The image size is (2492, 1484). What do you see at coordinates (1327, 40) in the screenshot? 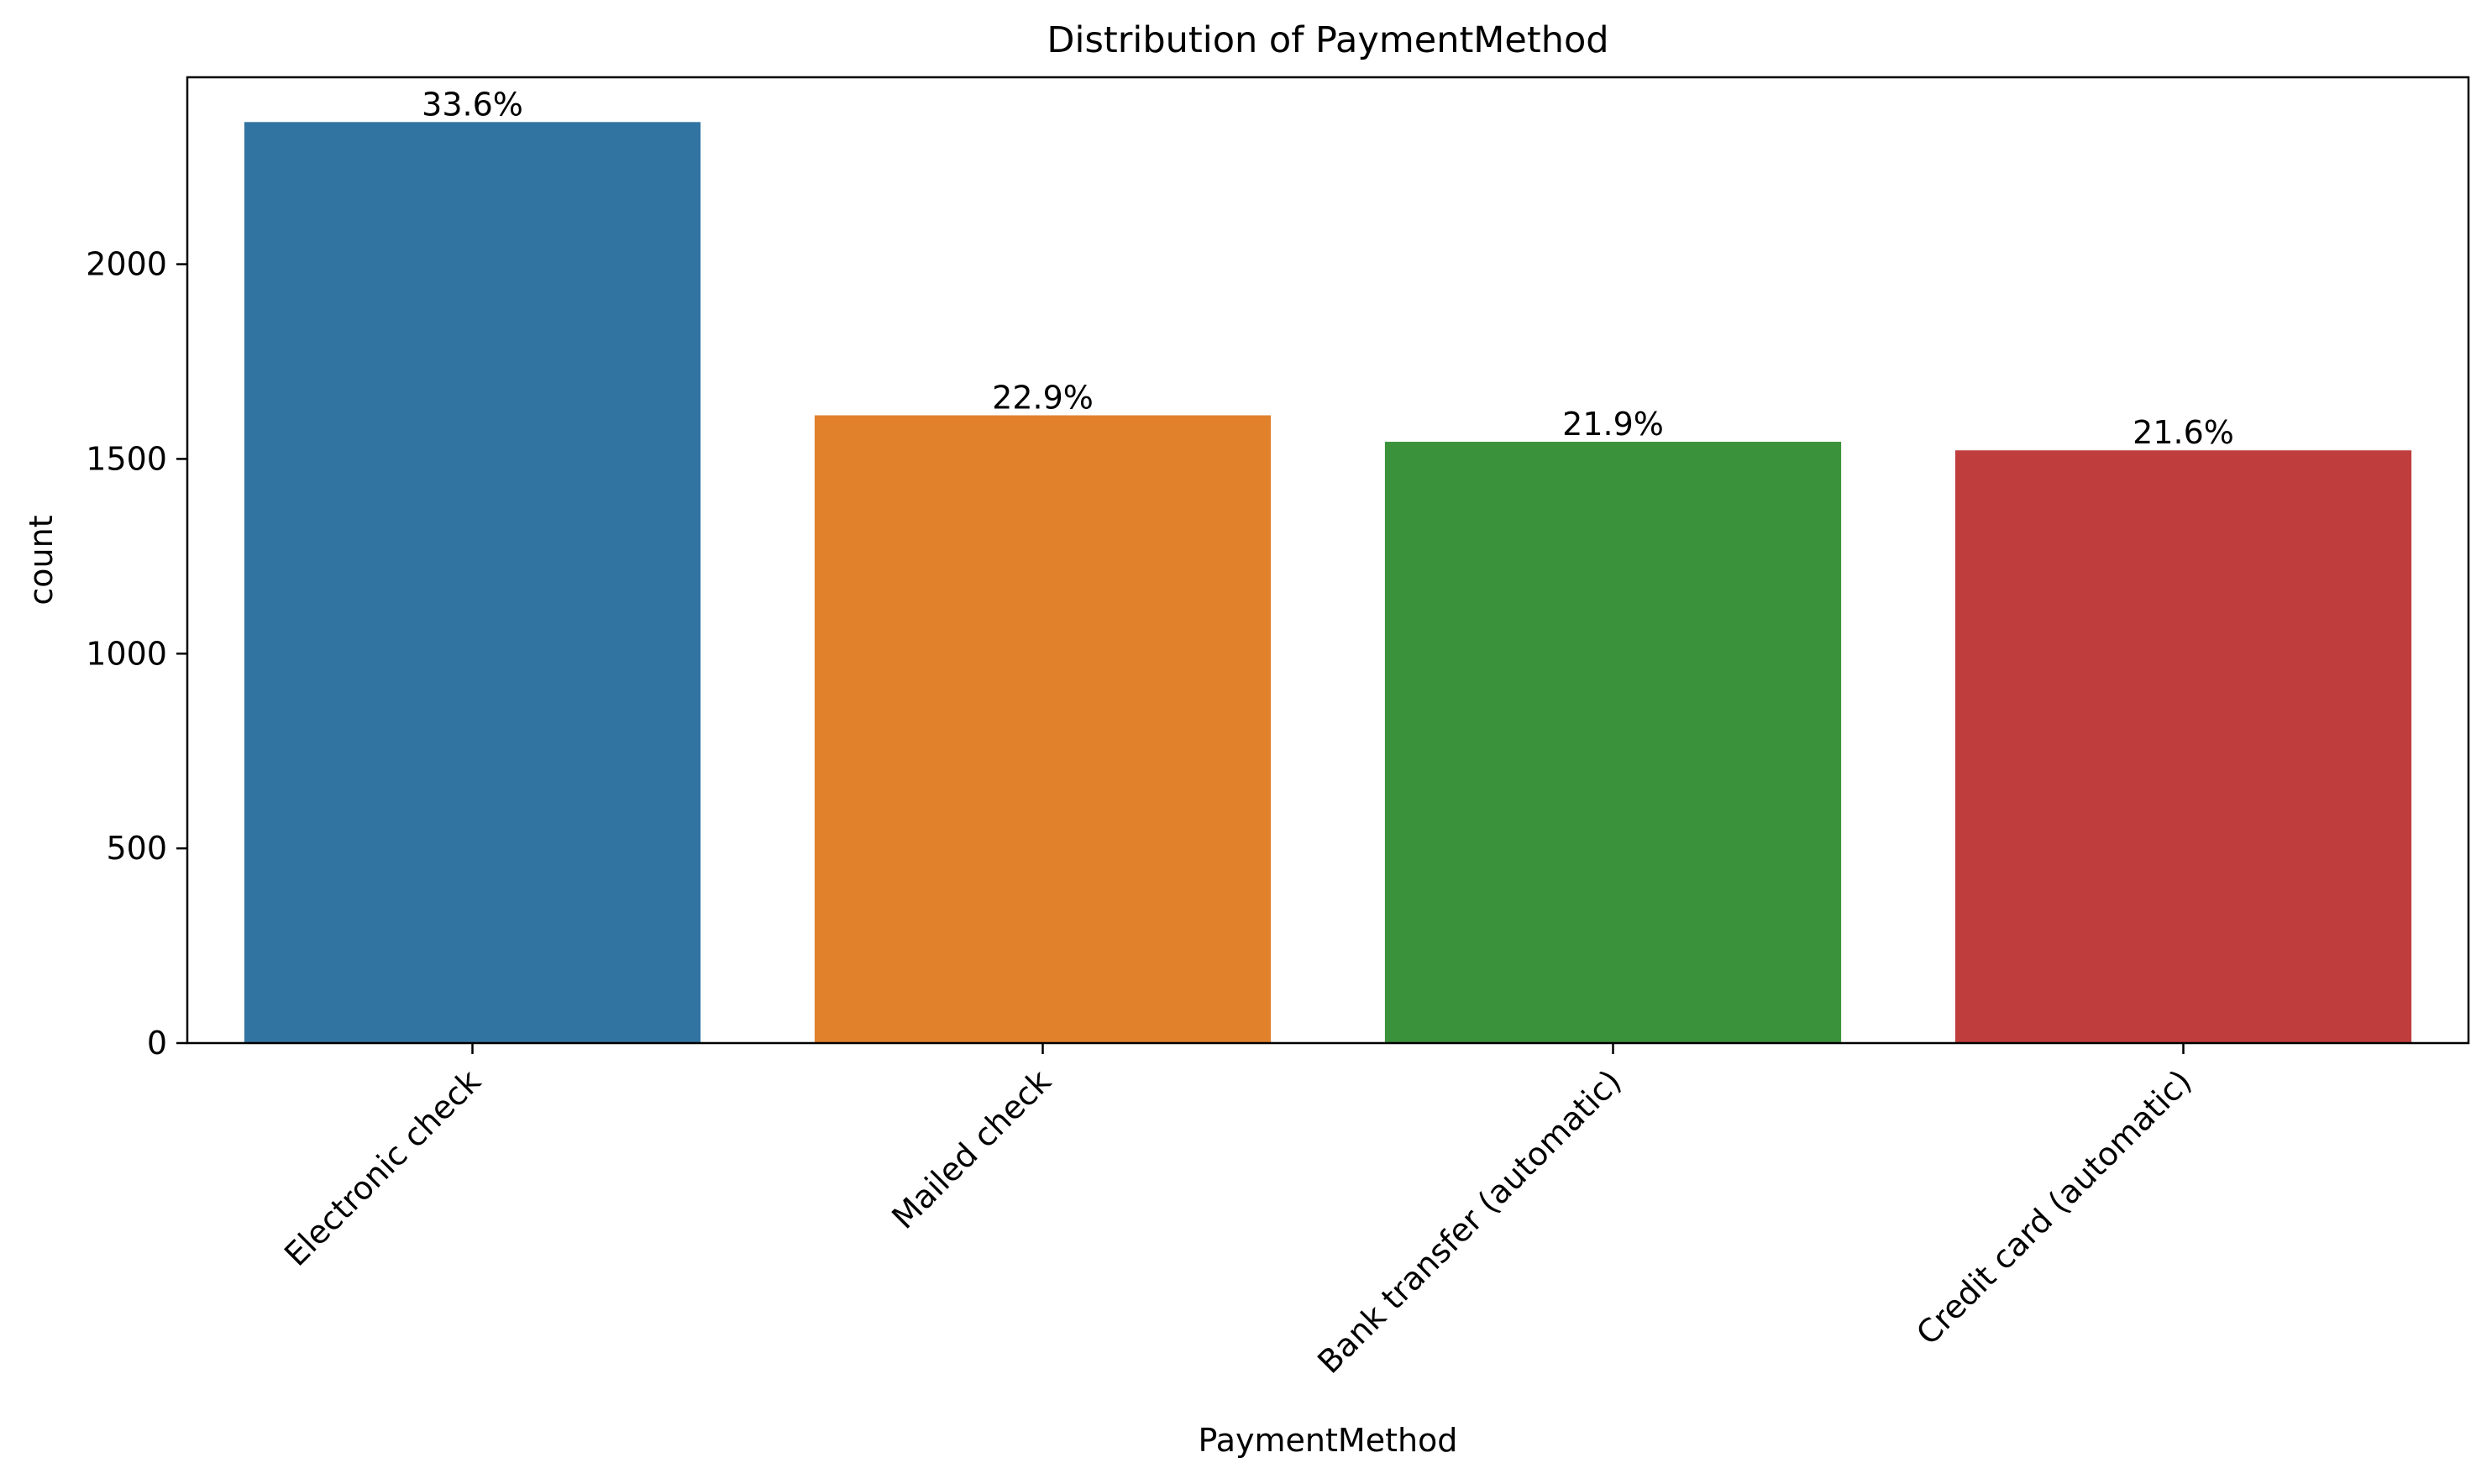
I see `chart-title: Distribution of PaymentMethod` at bounding box center [1327, 40].